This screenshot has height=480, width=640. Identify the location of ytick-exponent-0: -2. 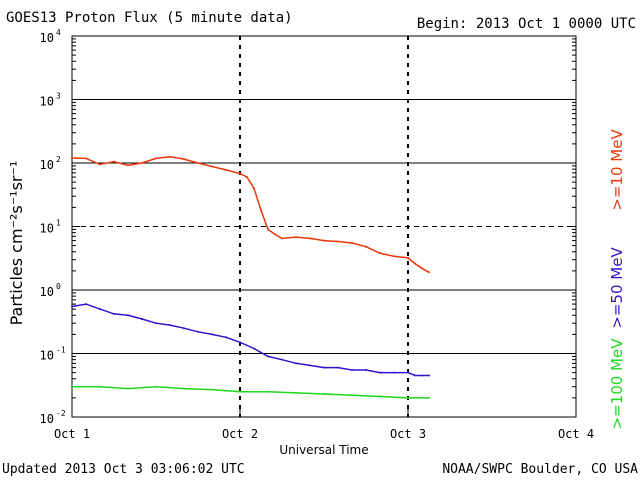
(61, 413).